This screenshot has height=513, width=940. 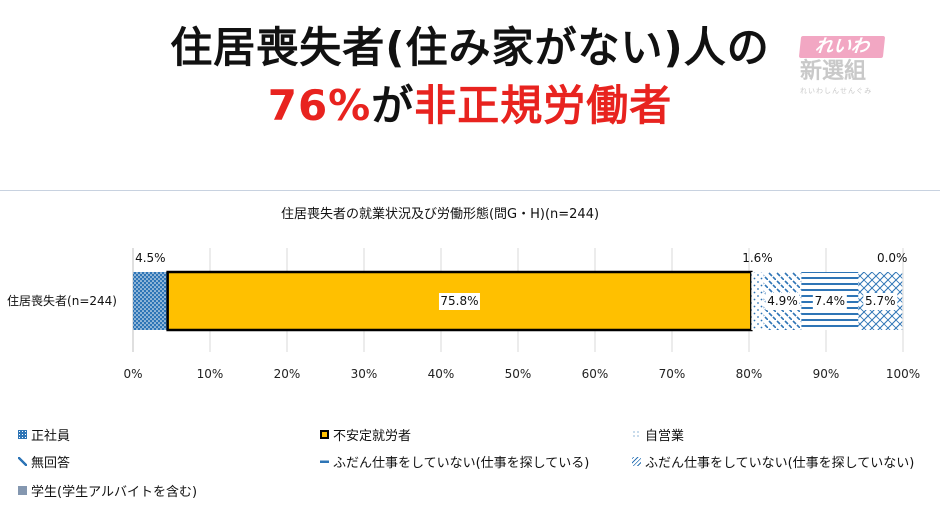 What do you see at coordinates (150, 258) in the screenshot?
I see `data-label-0: 4.5%` at bounding box center [150, 258].